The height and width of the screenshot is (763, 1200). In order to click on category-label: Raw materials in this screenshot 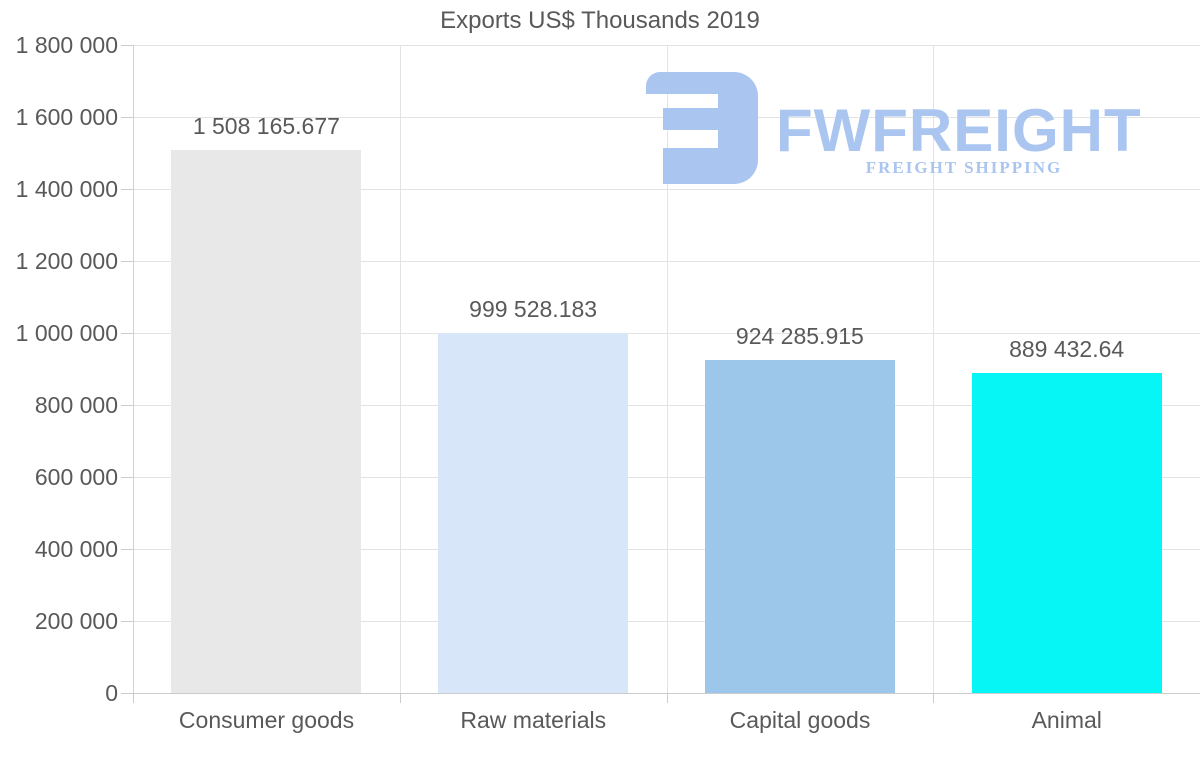, I will do `click(533, 720)`.